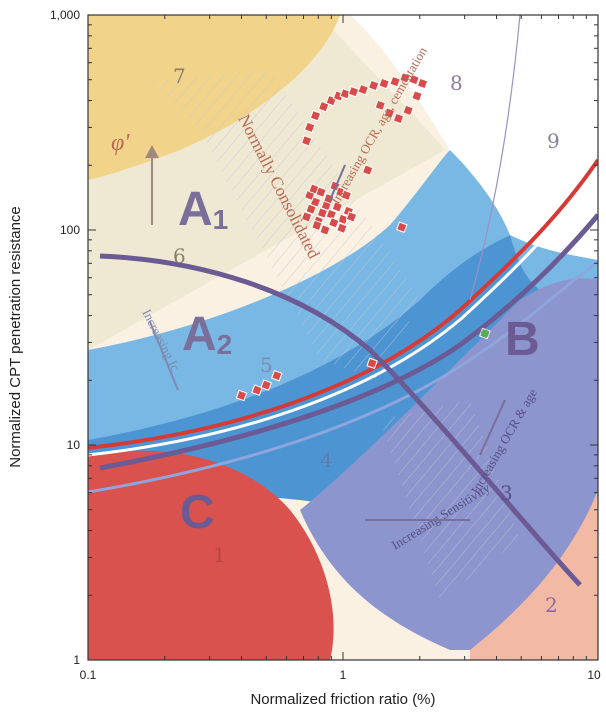 This screenshot has width=606, height=713. What do you see at coordinates (179, 256) in the screenshot?
I see `zone-label: 6` at bounding box center [179, 256].